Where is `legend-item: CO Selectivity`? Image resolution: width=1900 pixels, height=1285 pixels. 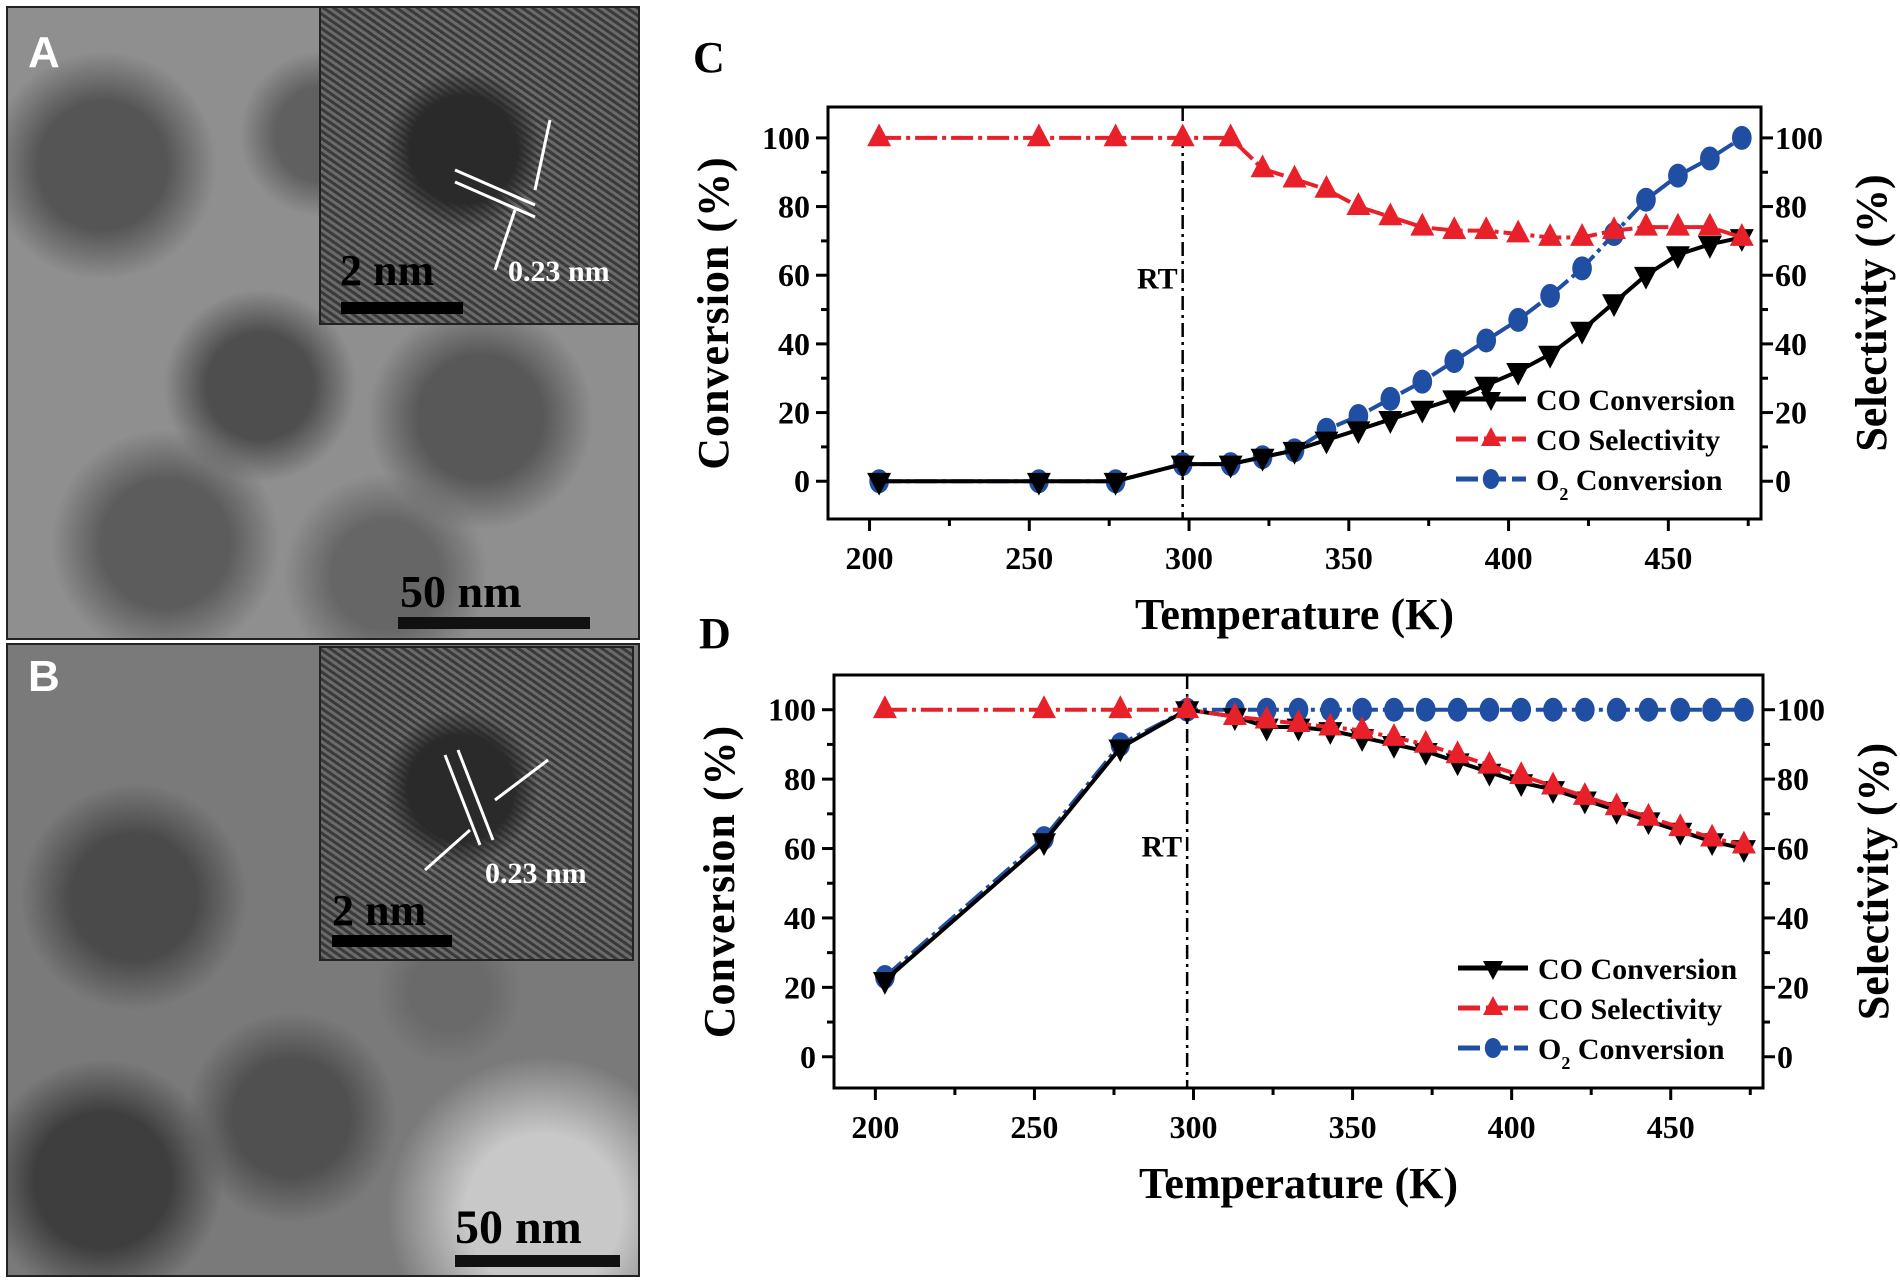
legend-item: CO Selectivity is located at coordinates (1588, 440).